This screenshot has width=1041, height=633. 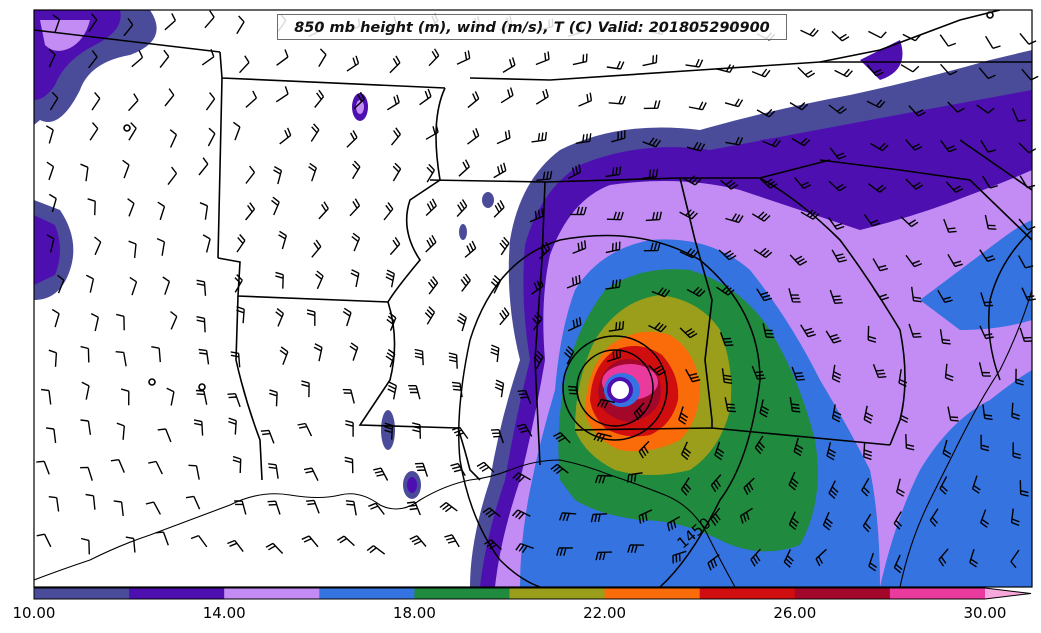 I want to click on colorbar-swatch, so click(x=842, y=593).